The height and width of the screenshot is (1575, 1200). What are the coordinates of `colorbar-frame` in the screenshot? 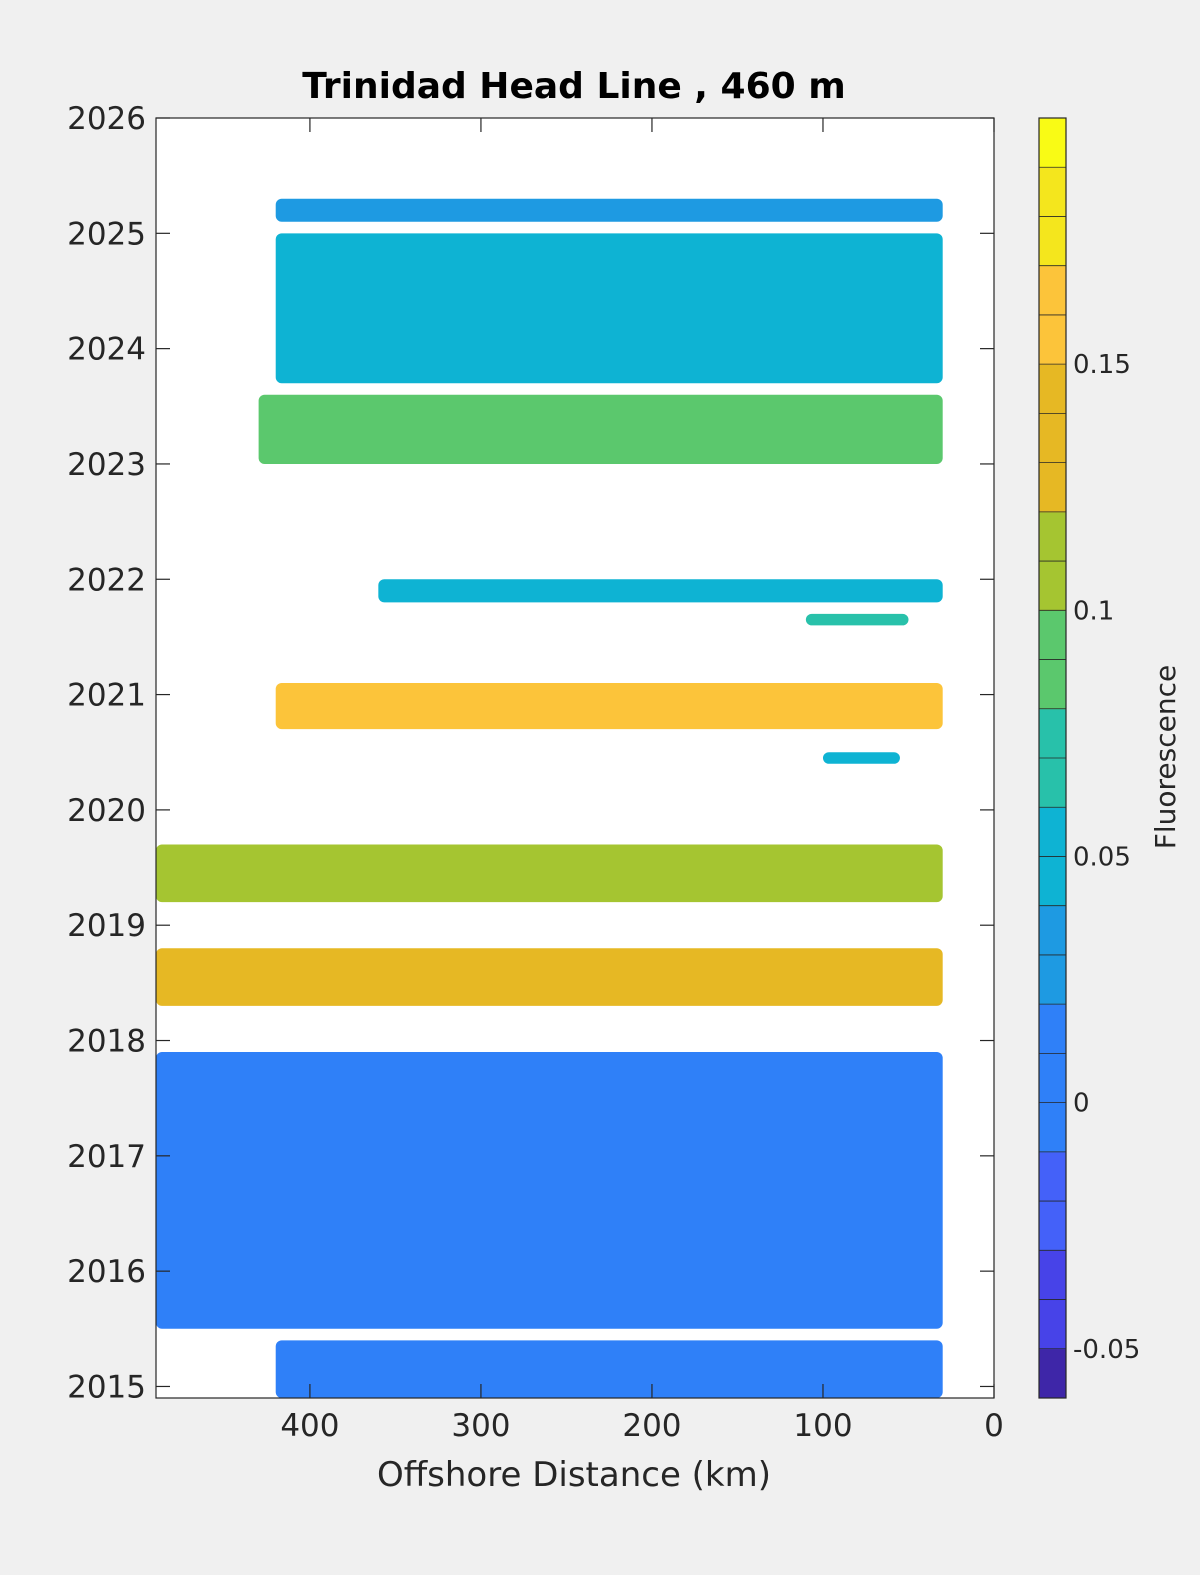 It's located at (1052, 758).